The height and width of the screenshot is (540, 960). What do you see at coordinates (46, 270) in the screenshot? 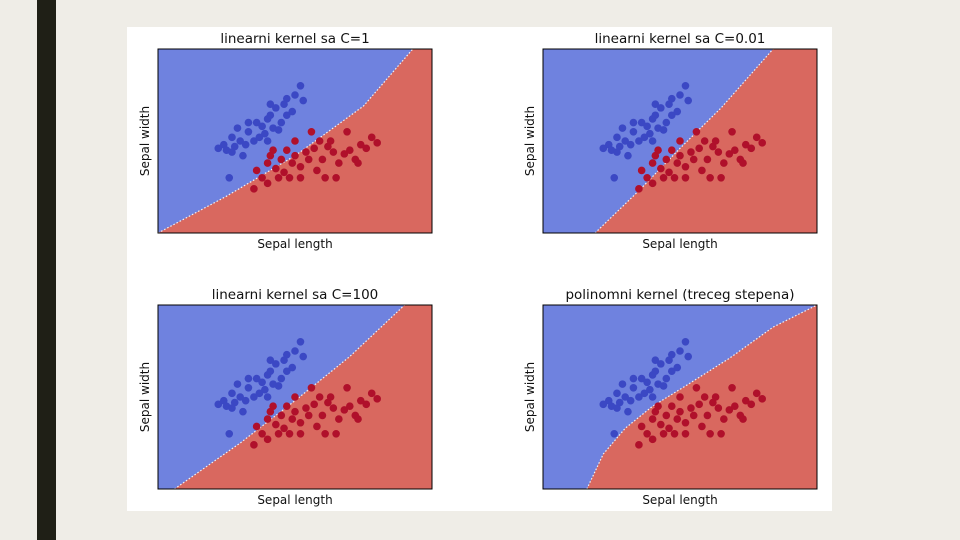
I see `slide-left-bar` at bounding box center [46, 270].